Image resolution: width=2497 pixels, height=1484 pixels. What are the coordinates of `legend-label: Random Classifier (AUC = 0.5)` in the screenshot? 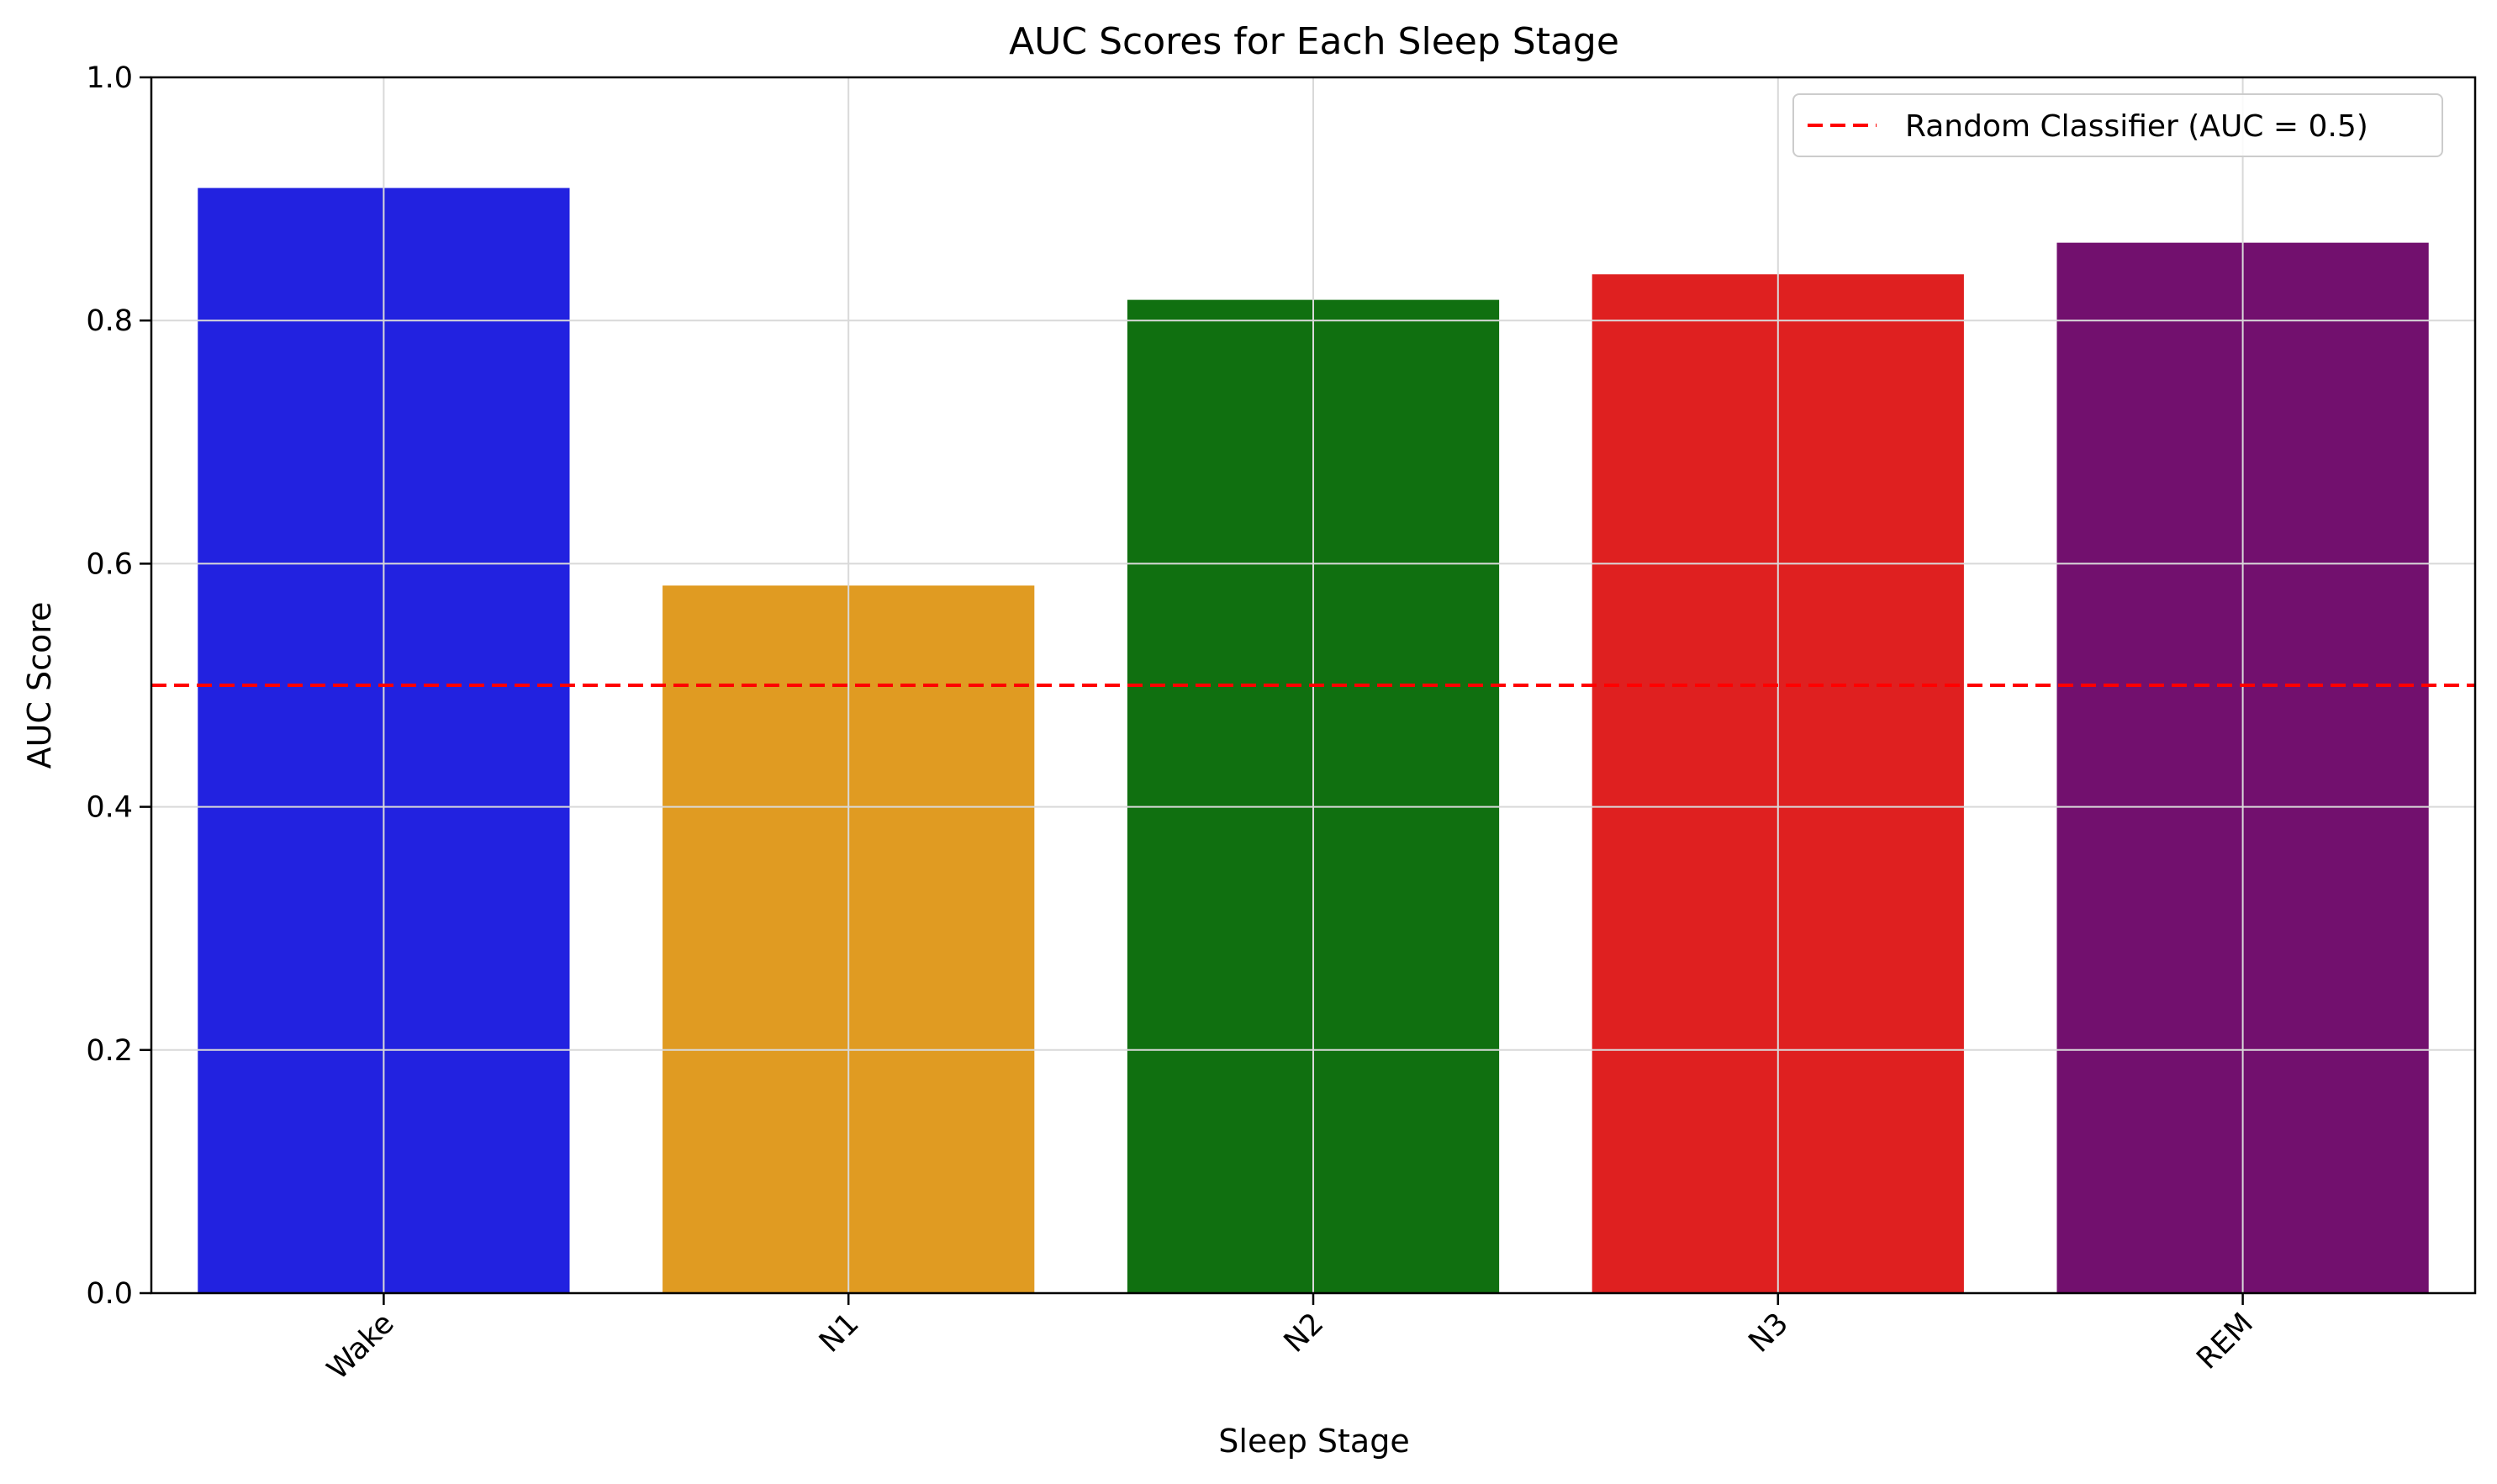 It's located at (2136, 126).